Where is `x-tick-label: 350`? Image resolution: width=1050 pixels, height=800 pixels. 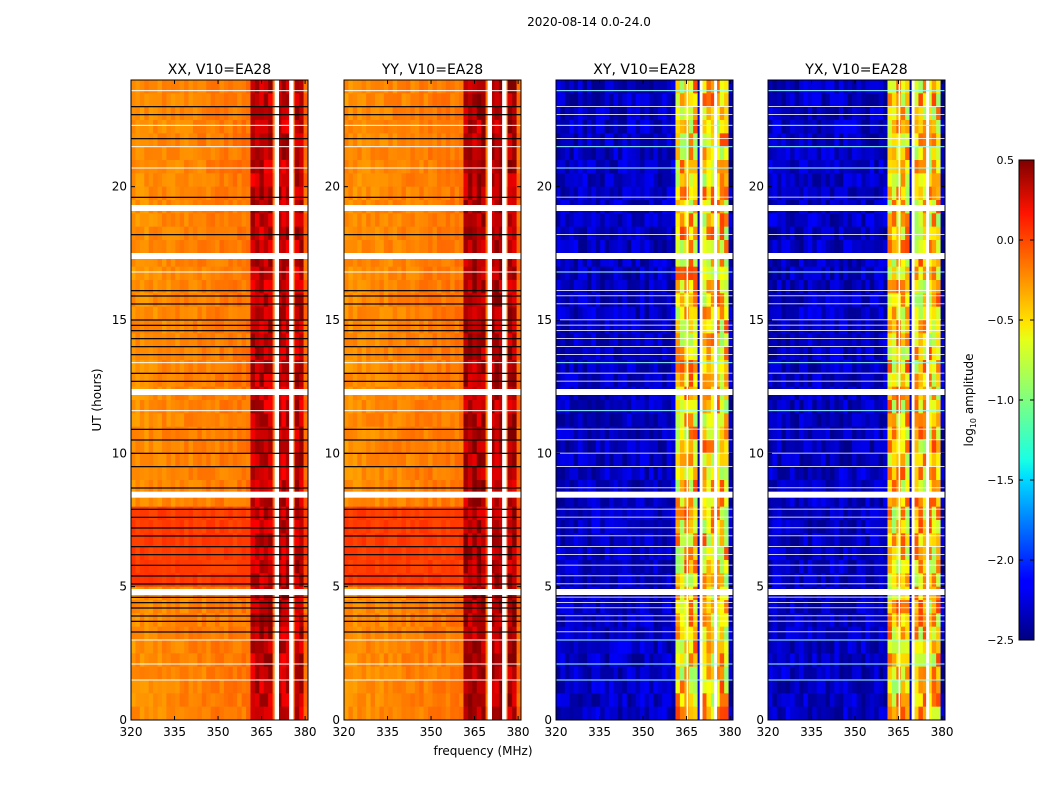
x-tick-label: 350 is located at coordinates (431, 732).